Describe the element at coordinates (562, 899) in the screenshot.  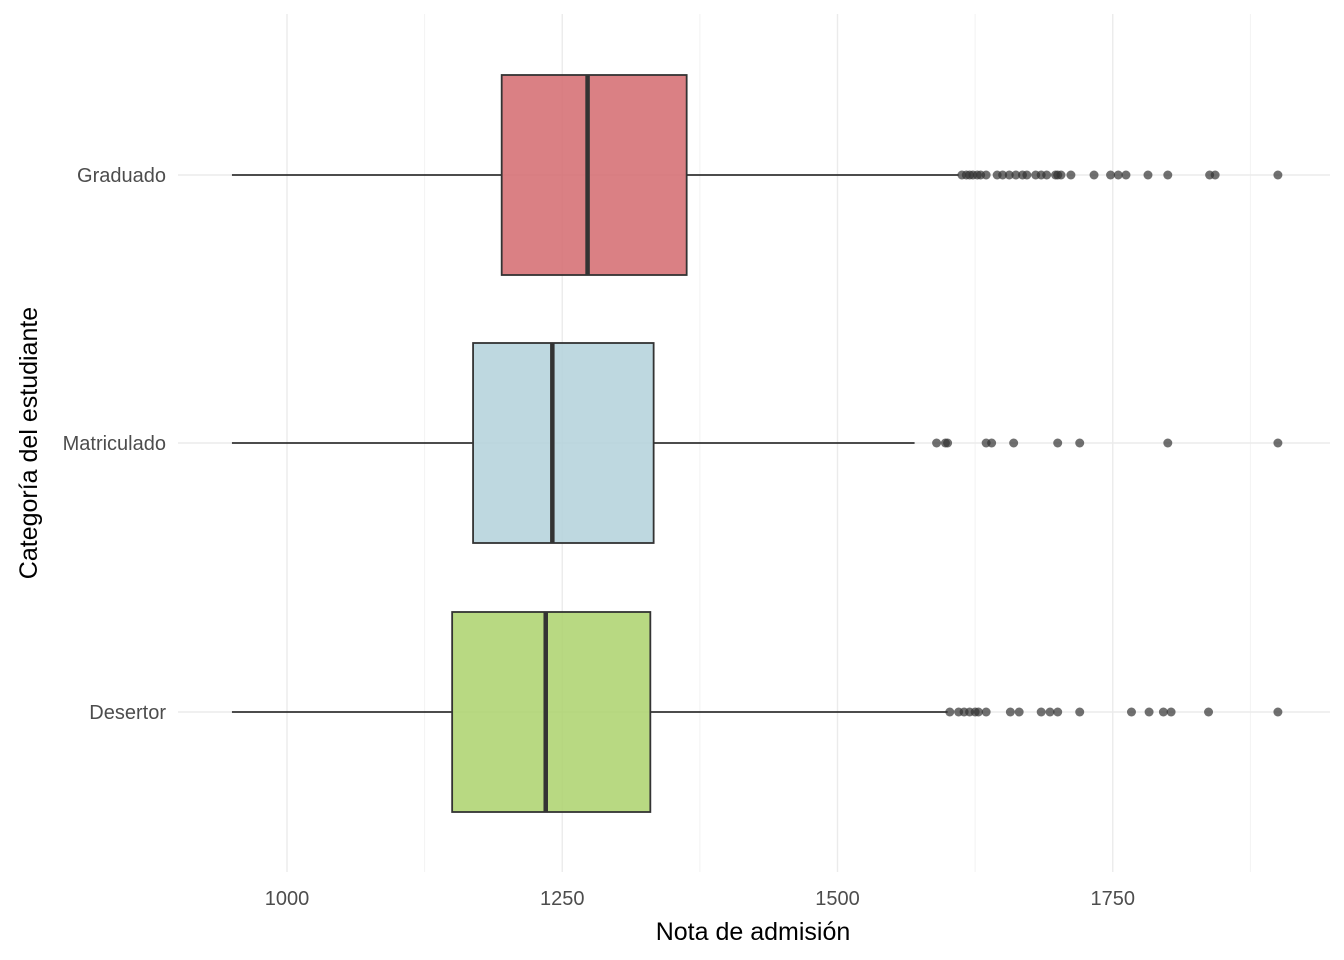
I see `x-tick-label: 1250` at that location.